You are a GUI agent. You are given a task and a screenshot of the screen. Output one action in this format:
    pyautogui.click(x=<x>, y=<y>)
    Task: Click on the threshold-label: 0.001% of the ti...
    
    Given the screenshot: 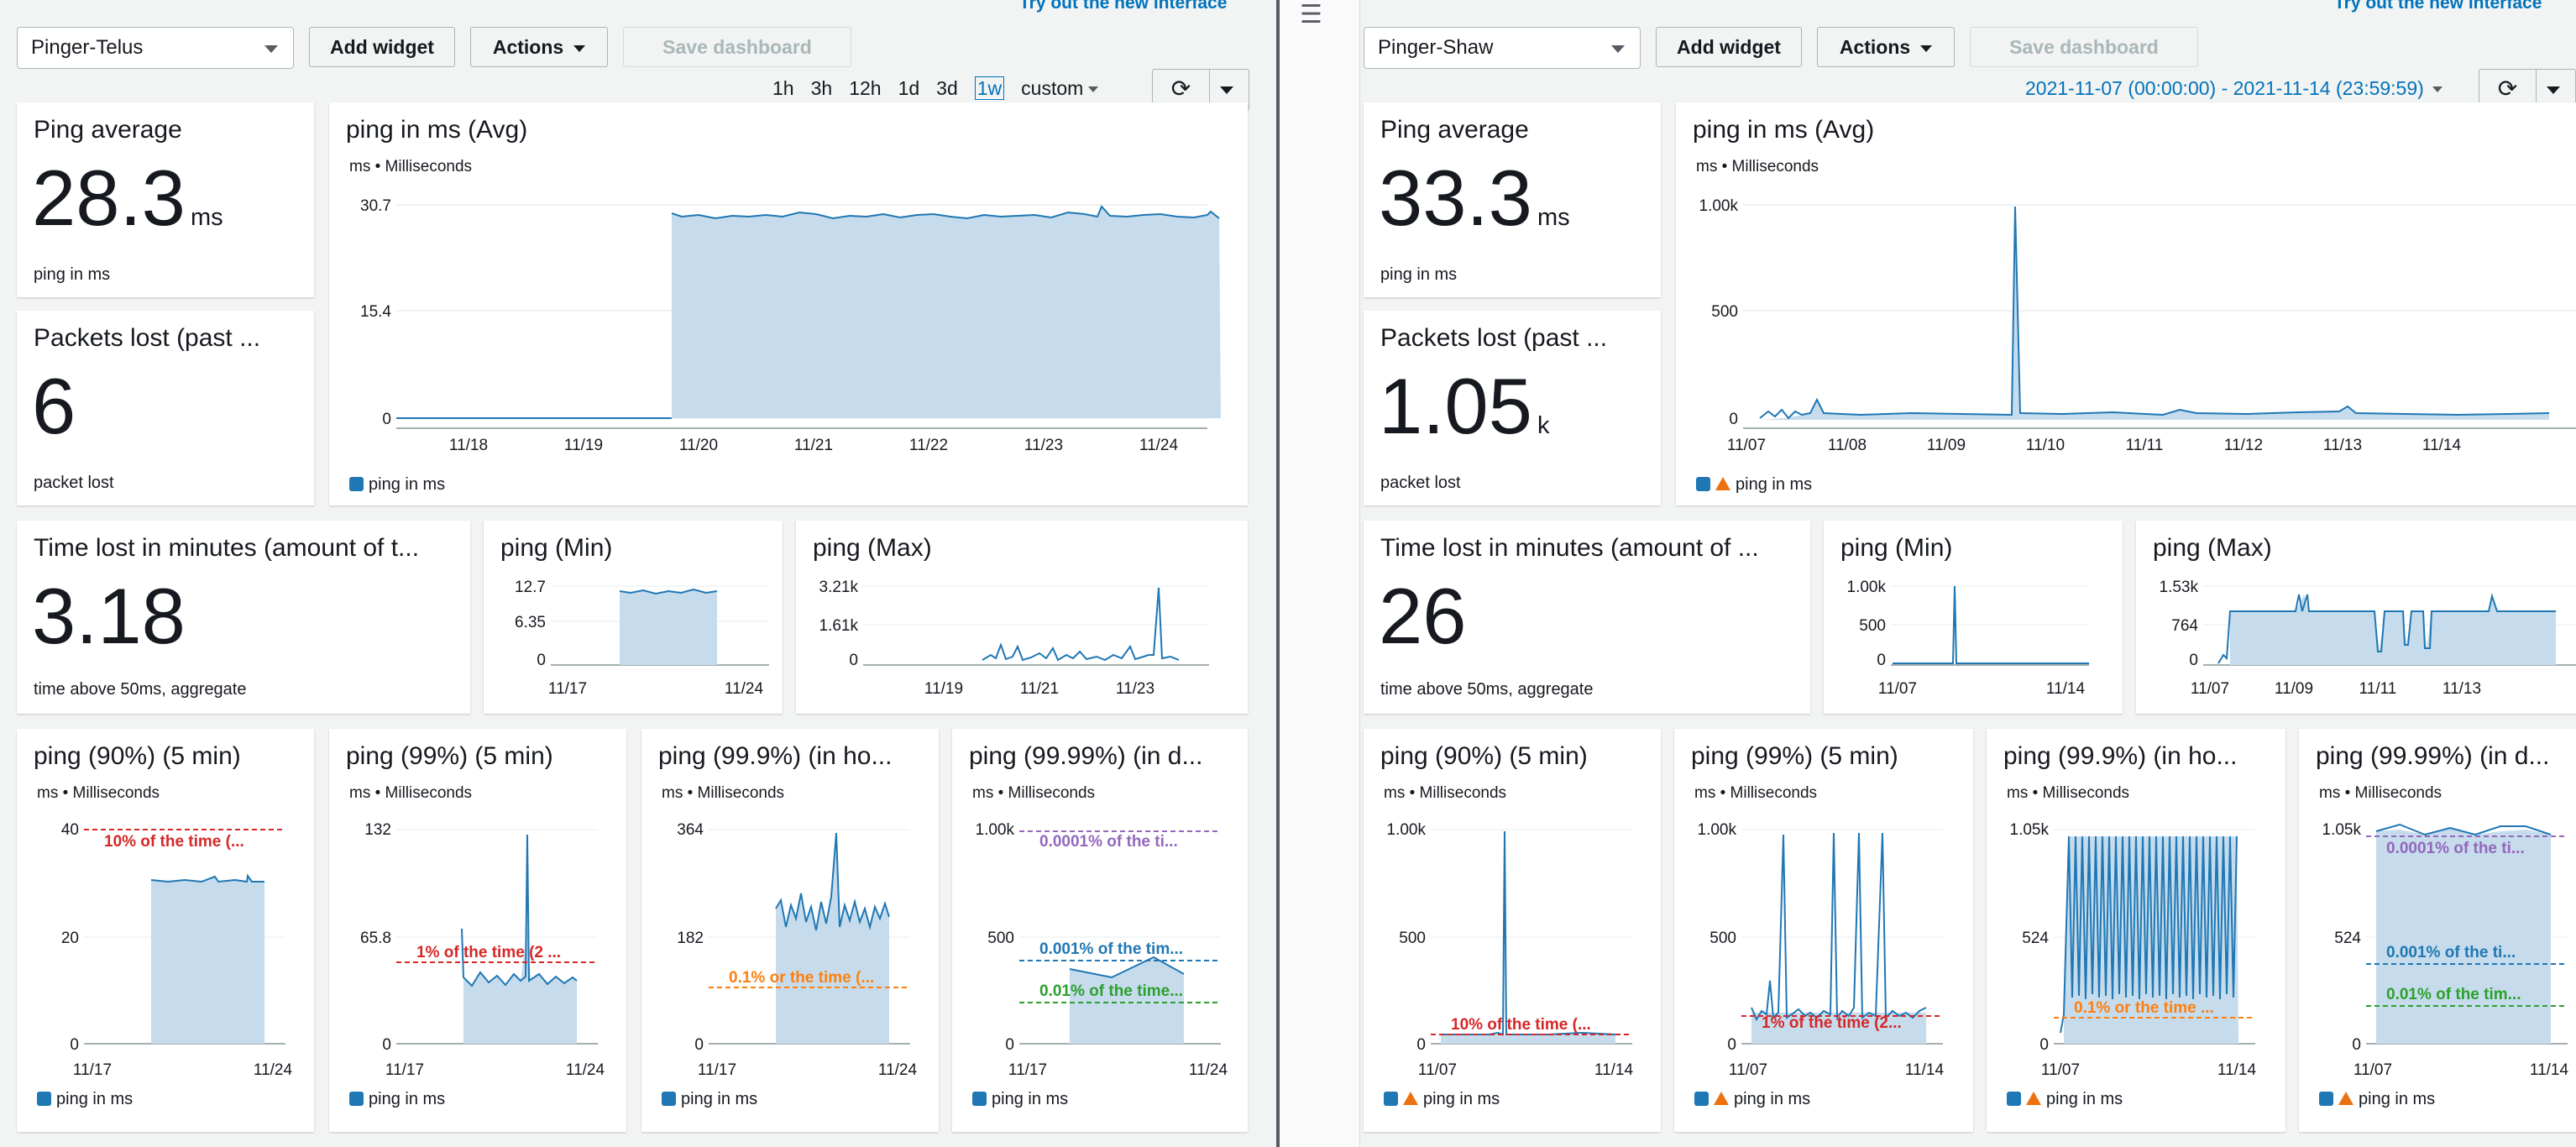 What is the action you would take?
    pyautogui.click(x=2451, y=952)
    